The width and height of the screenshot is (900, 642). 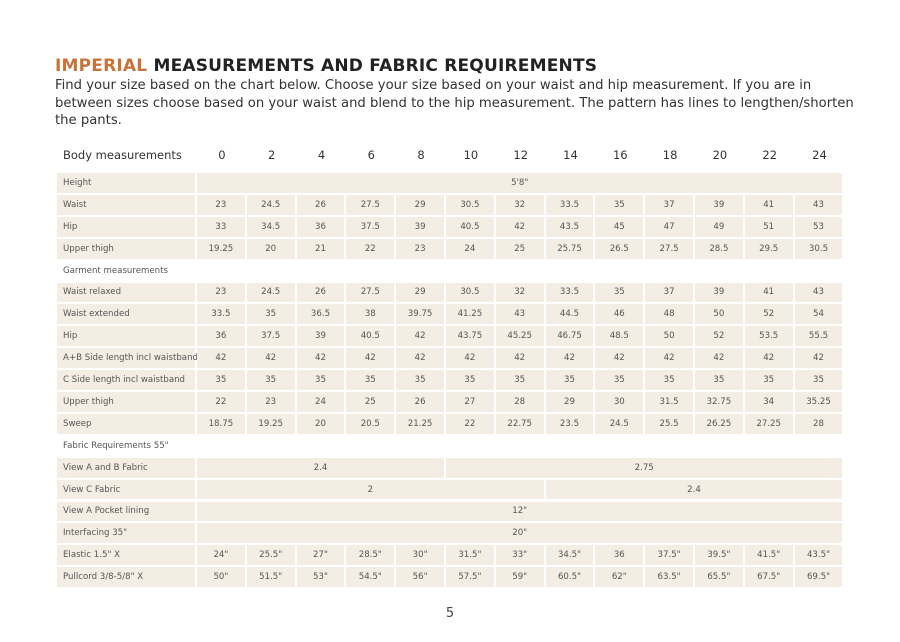 I want to click on column-header: 22, so click(x=770, y=155).